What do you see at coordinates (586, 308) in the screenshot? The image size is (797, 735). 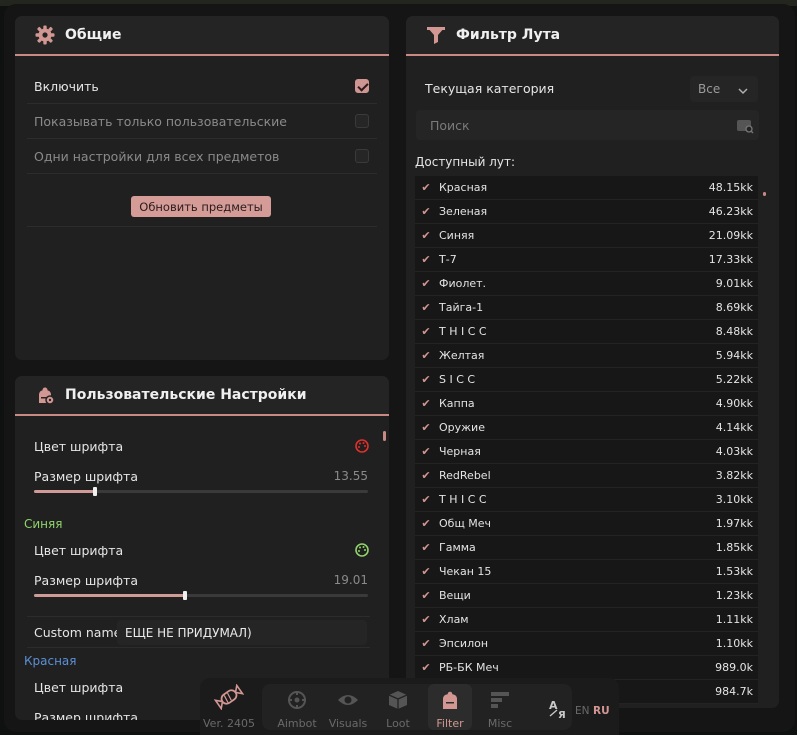 I see `loot-item: ✔ Тайга-1 8.69kk` at bounding box center [586, 308].